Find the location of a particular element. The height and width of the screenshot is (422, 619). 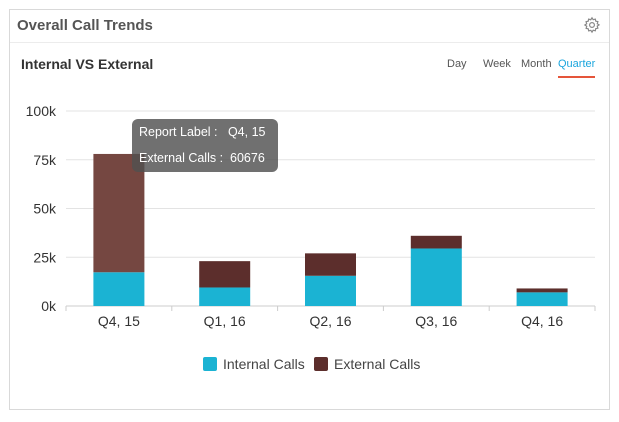

active-tab-indicator is located at coordinates (576, 77).